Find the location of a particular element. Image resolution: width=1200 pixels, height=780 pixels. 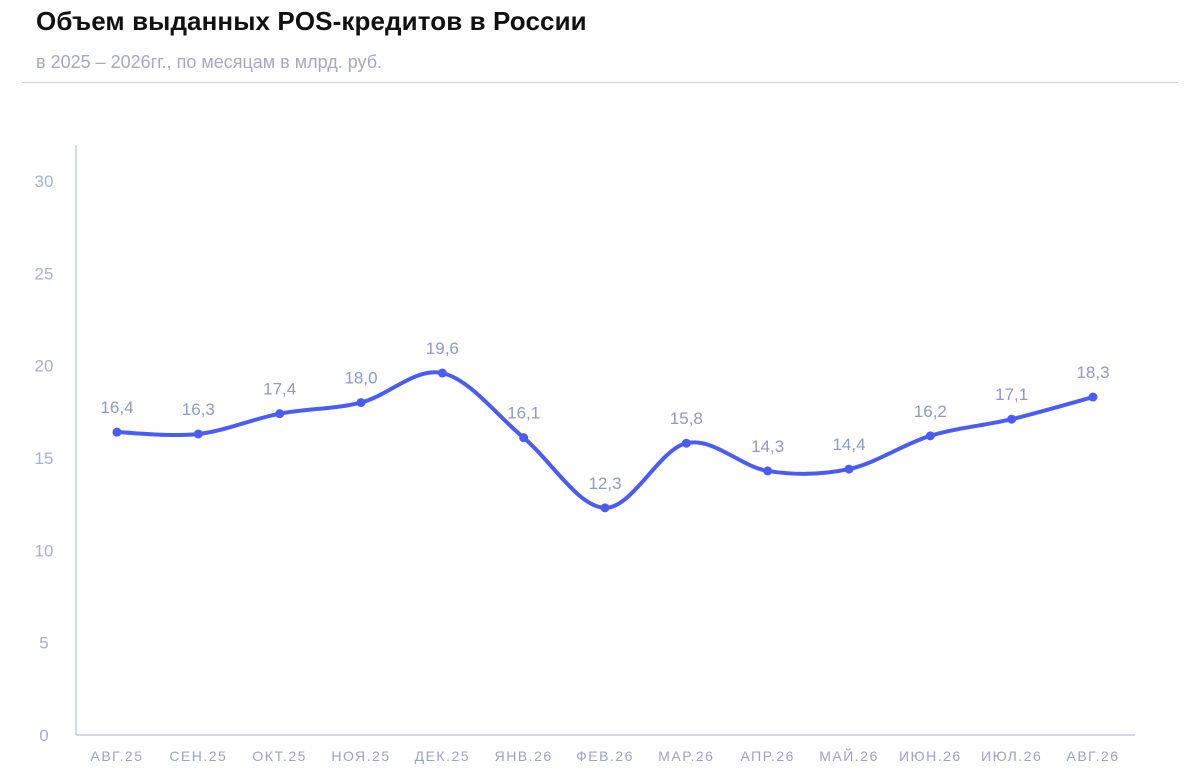

y-tick-label: 25 is located at coordinates (44, 273).